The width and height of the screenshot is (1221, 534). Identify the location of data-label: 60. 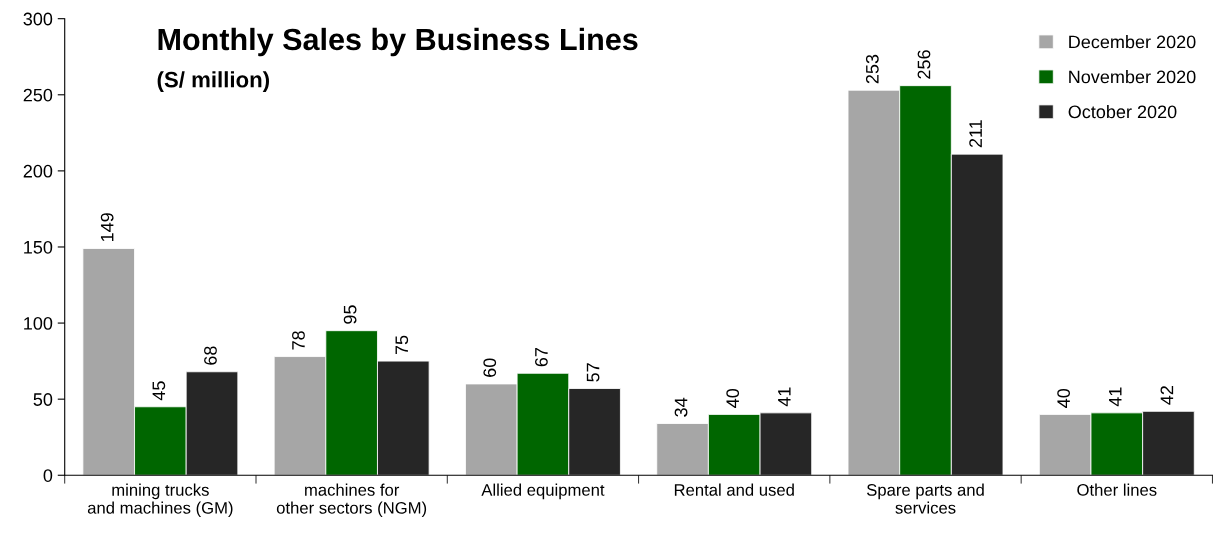
(490, 367).